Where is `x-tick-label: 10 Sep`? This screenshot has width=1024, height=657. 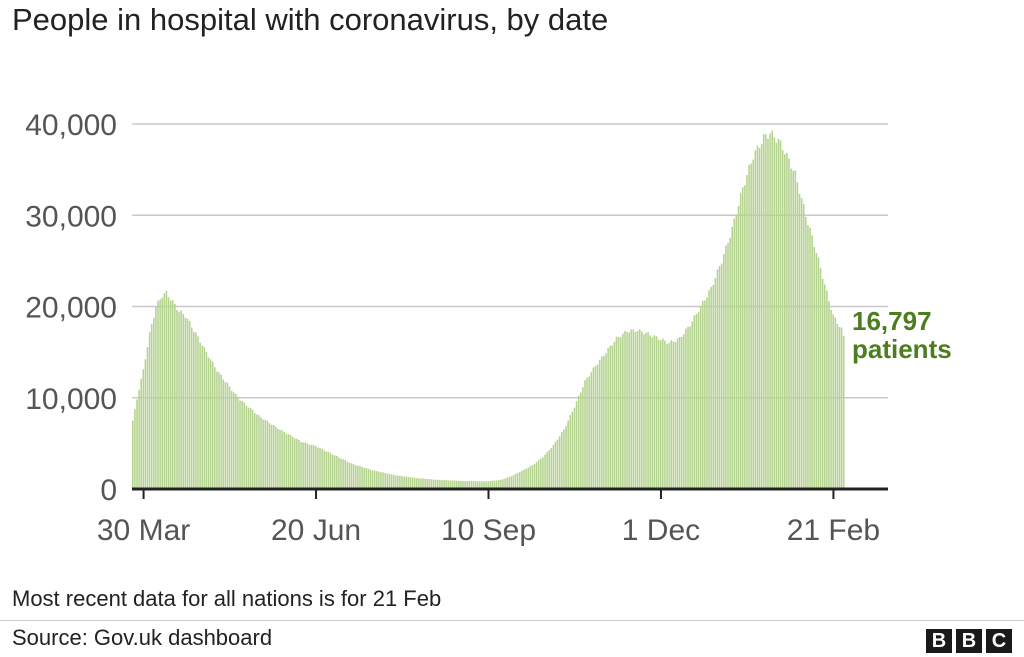
x-tick-label: 10 Sep is located at coordinates (488, 530).